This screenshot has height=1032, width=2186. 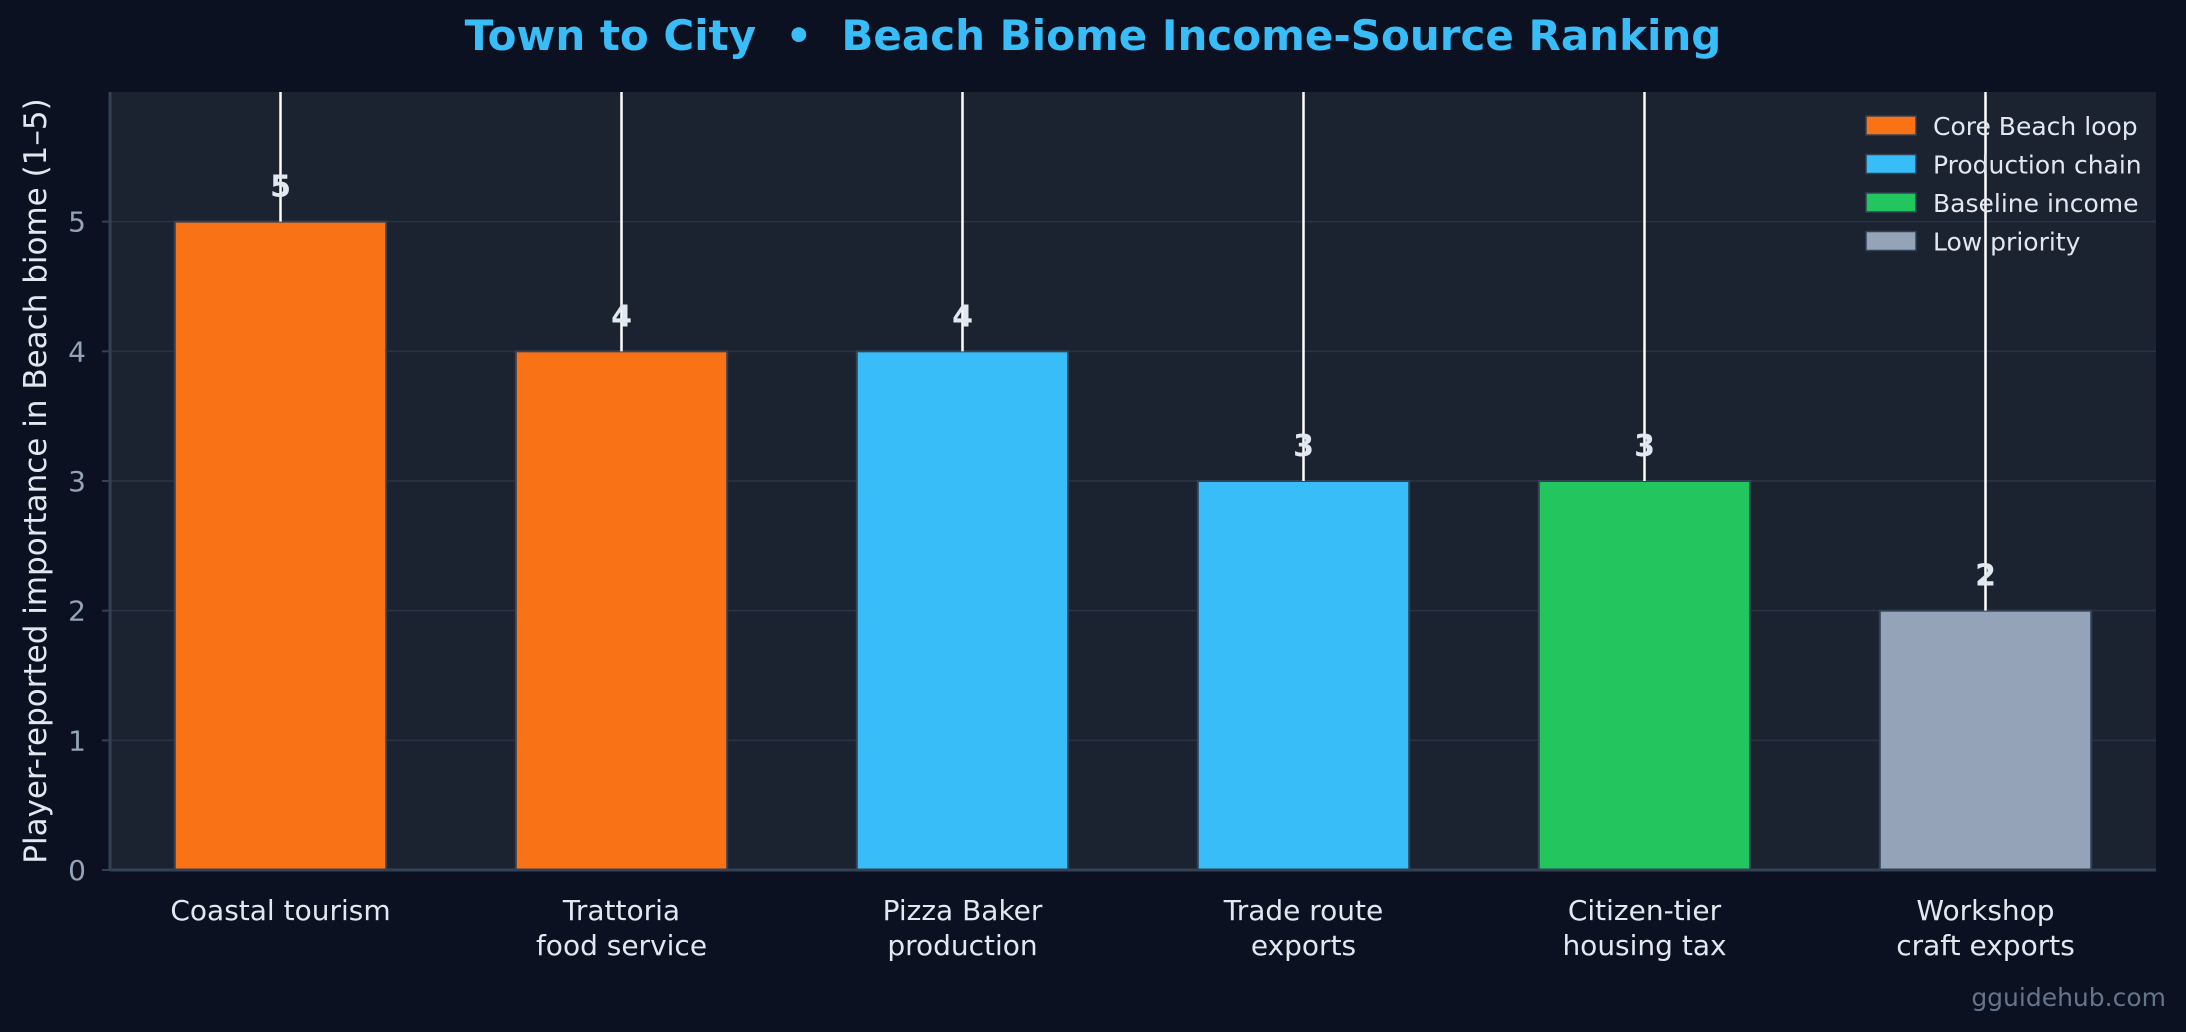 What do you see at coordinates (1985, 945) in the screenshot?
I see `x-tick-label: craft exports` at bounding box center [1985, 945].